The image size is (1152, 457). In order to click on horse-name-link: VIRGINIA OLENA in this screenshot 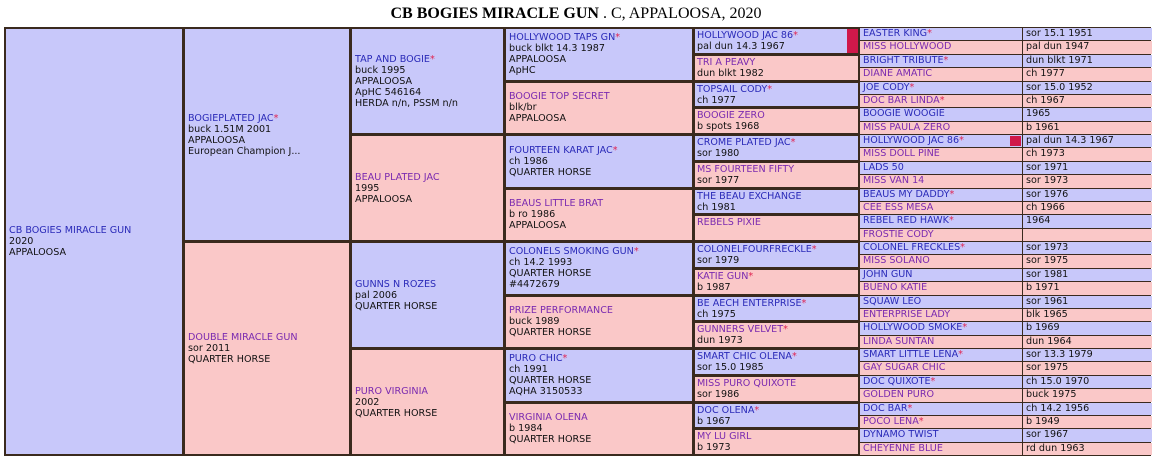, I will do `click(548, 418)`.